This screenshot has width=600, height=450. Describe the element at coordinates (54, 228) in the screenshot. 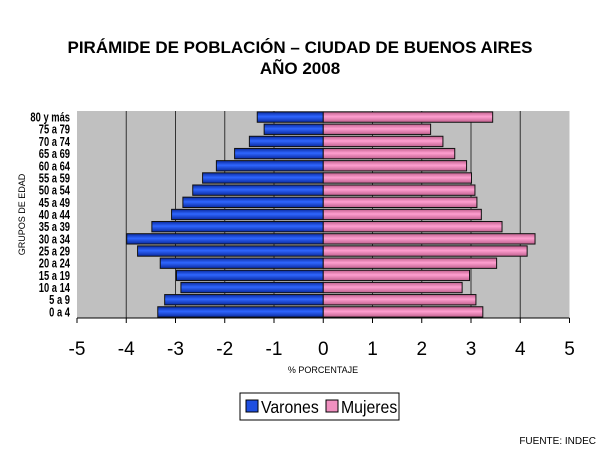

I see `y-tick-label: 35 a 39` at that location.